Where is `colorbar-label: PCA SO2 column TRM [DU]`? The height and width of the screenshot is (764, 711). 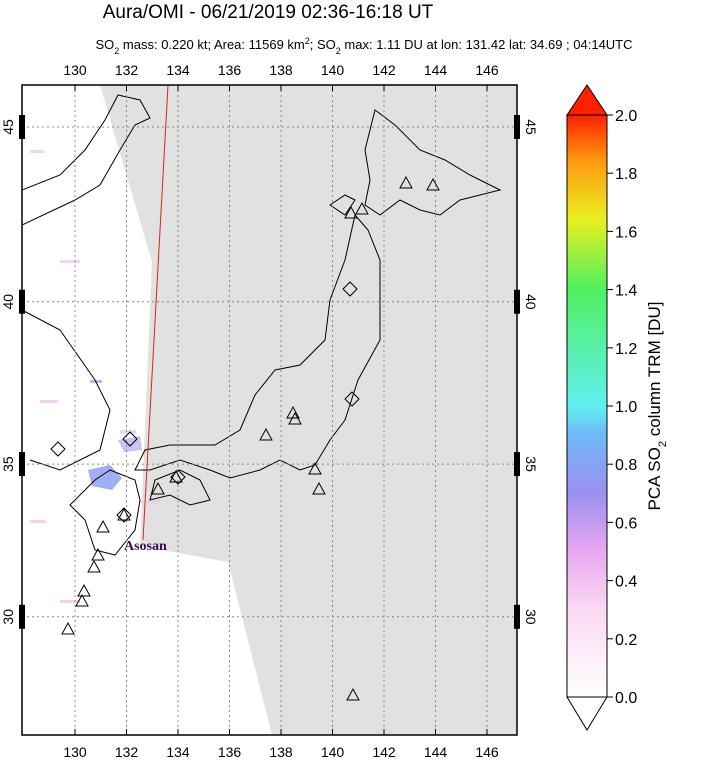
colorbar-label: PCA SO2 column TRM [DU] is located at coordinates (657, 406).